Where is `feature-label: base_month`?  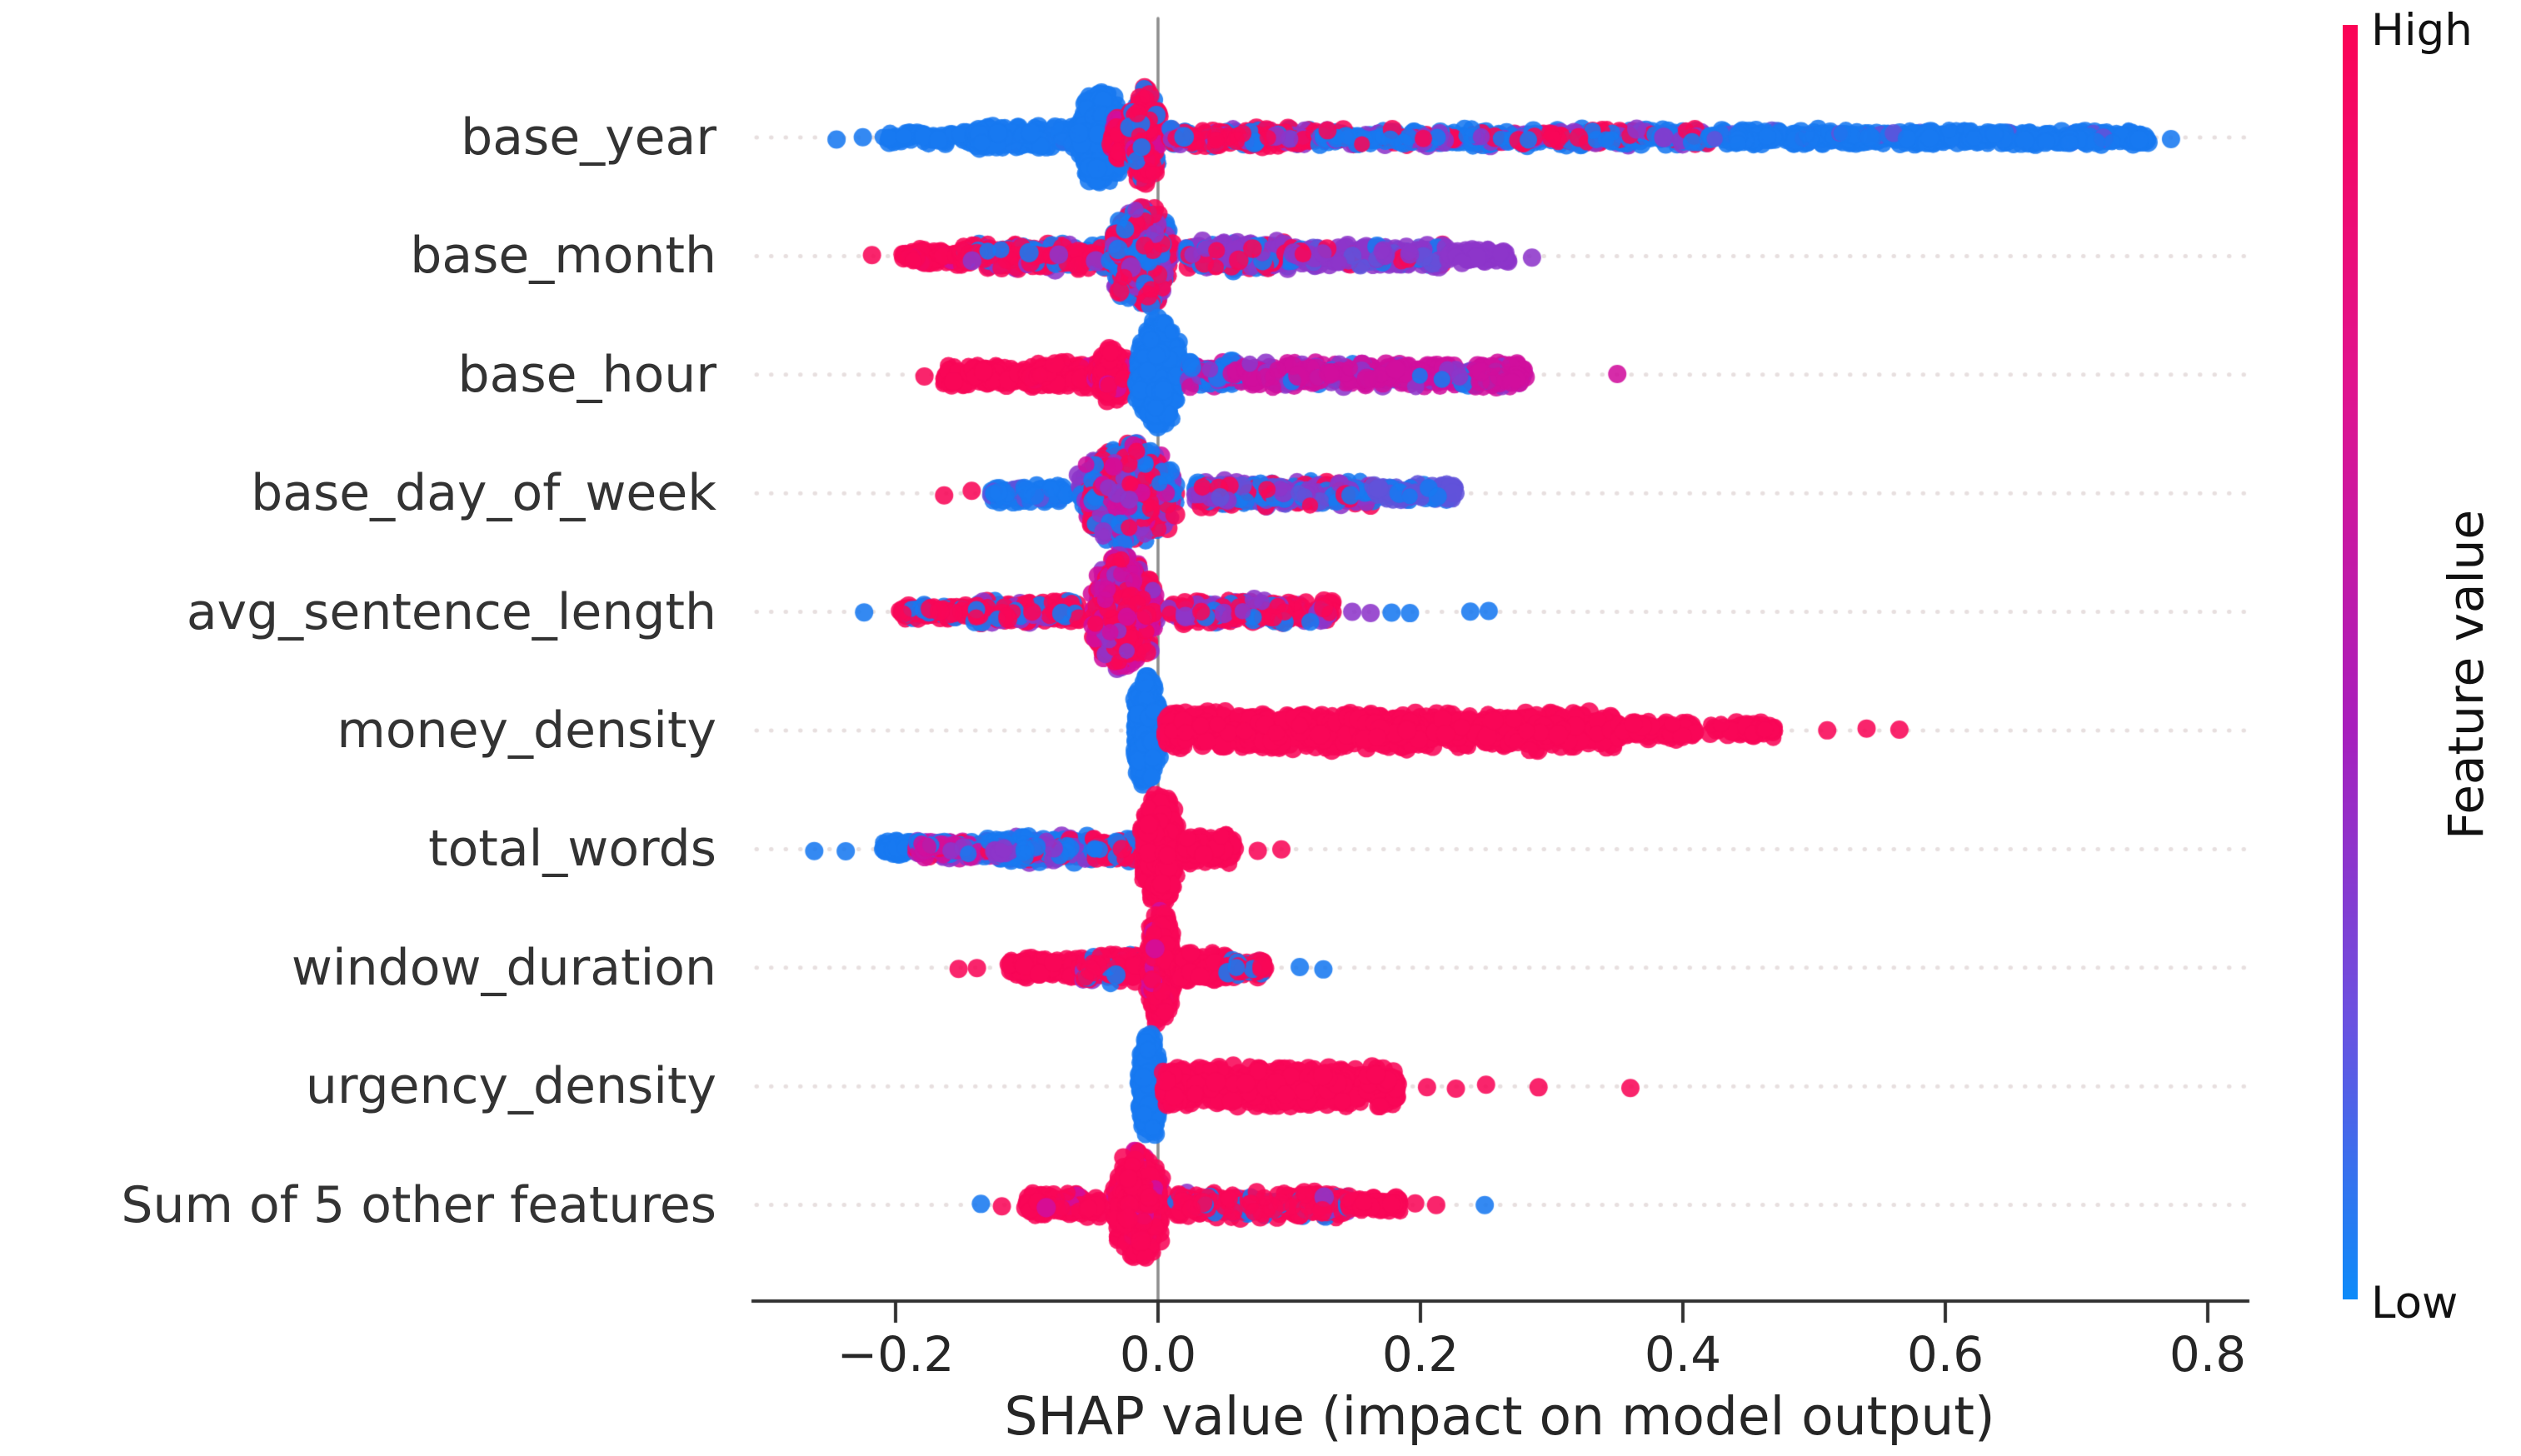 feature-label: base_month is located at coordinates (563, 256).